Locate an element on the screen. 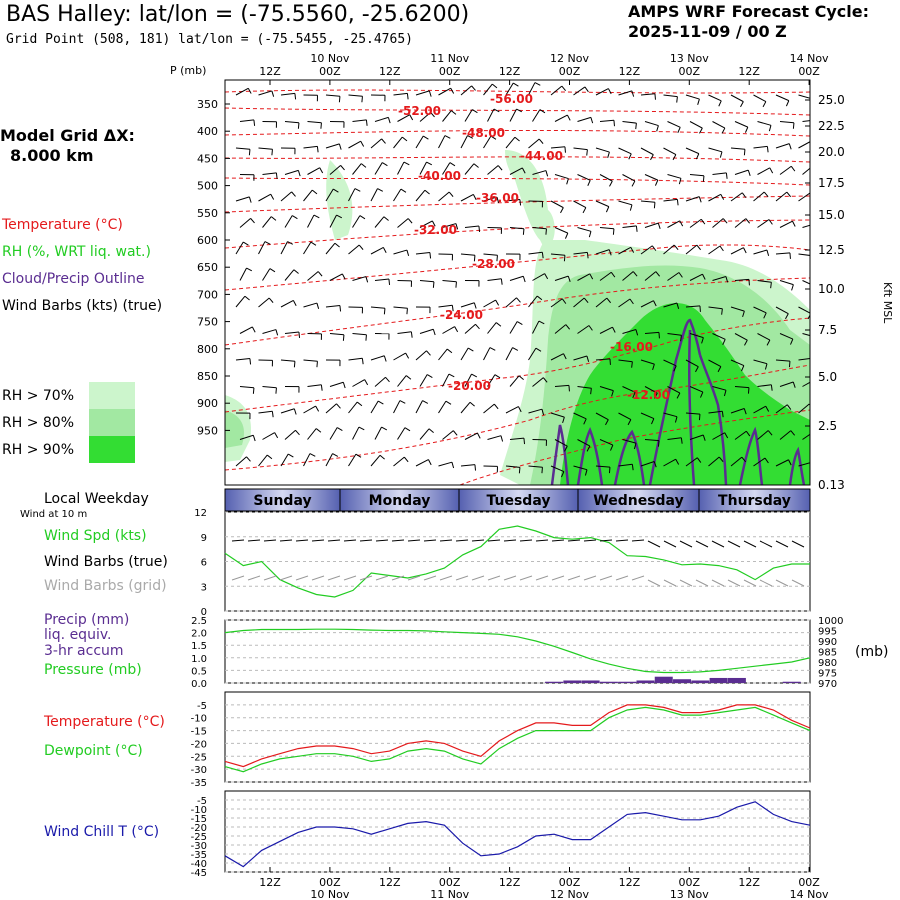  legend-temperature: Temperature (°C) is located at coordinates (62, 225).